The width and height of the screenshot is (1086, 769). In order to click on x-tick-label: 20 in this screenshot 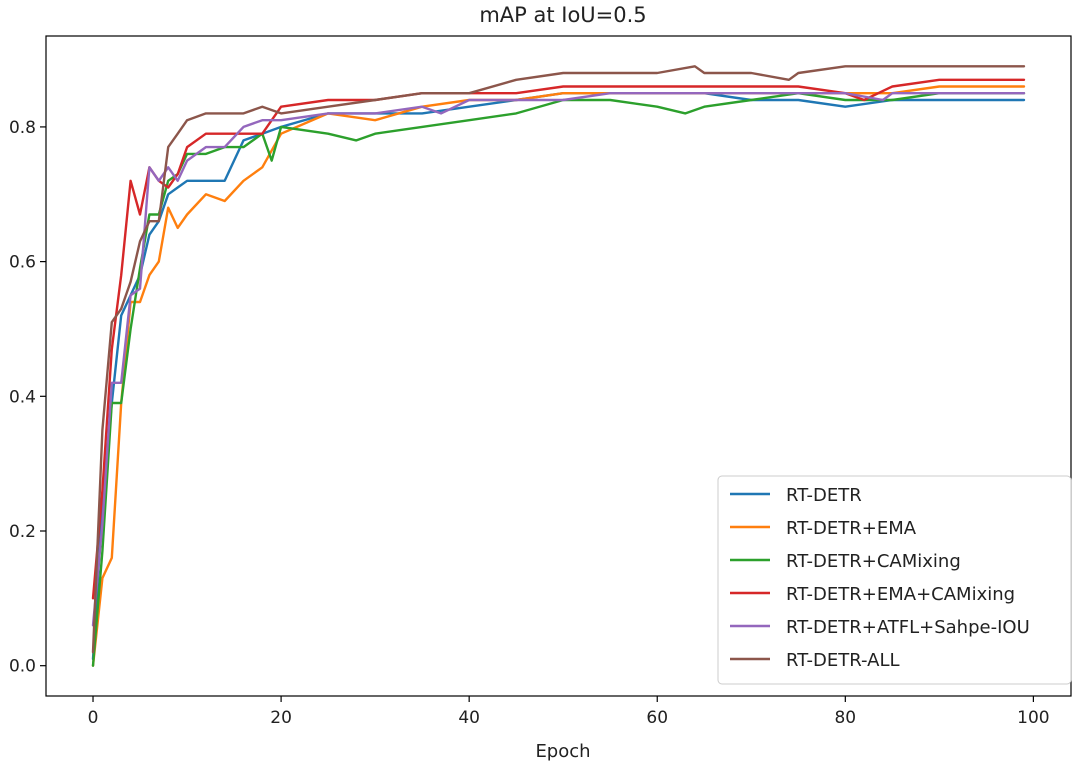, I will do `click(281, 718)`.